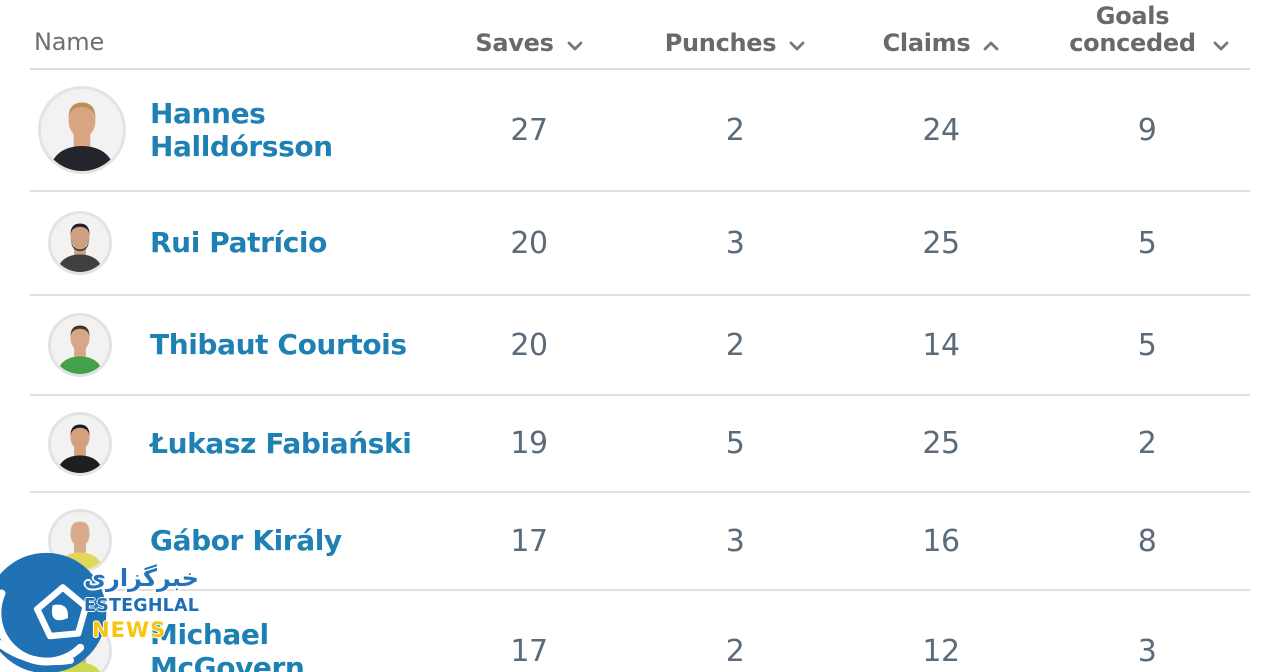 The image size is (1280, 672). What do you see at coordinates (241, 129) in the screenshot?
I see `player-name-link: Hannes Halldórsson` at bounding box center [241, 129].